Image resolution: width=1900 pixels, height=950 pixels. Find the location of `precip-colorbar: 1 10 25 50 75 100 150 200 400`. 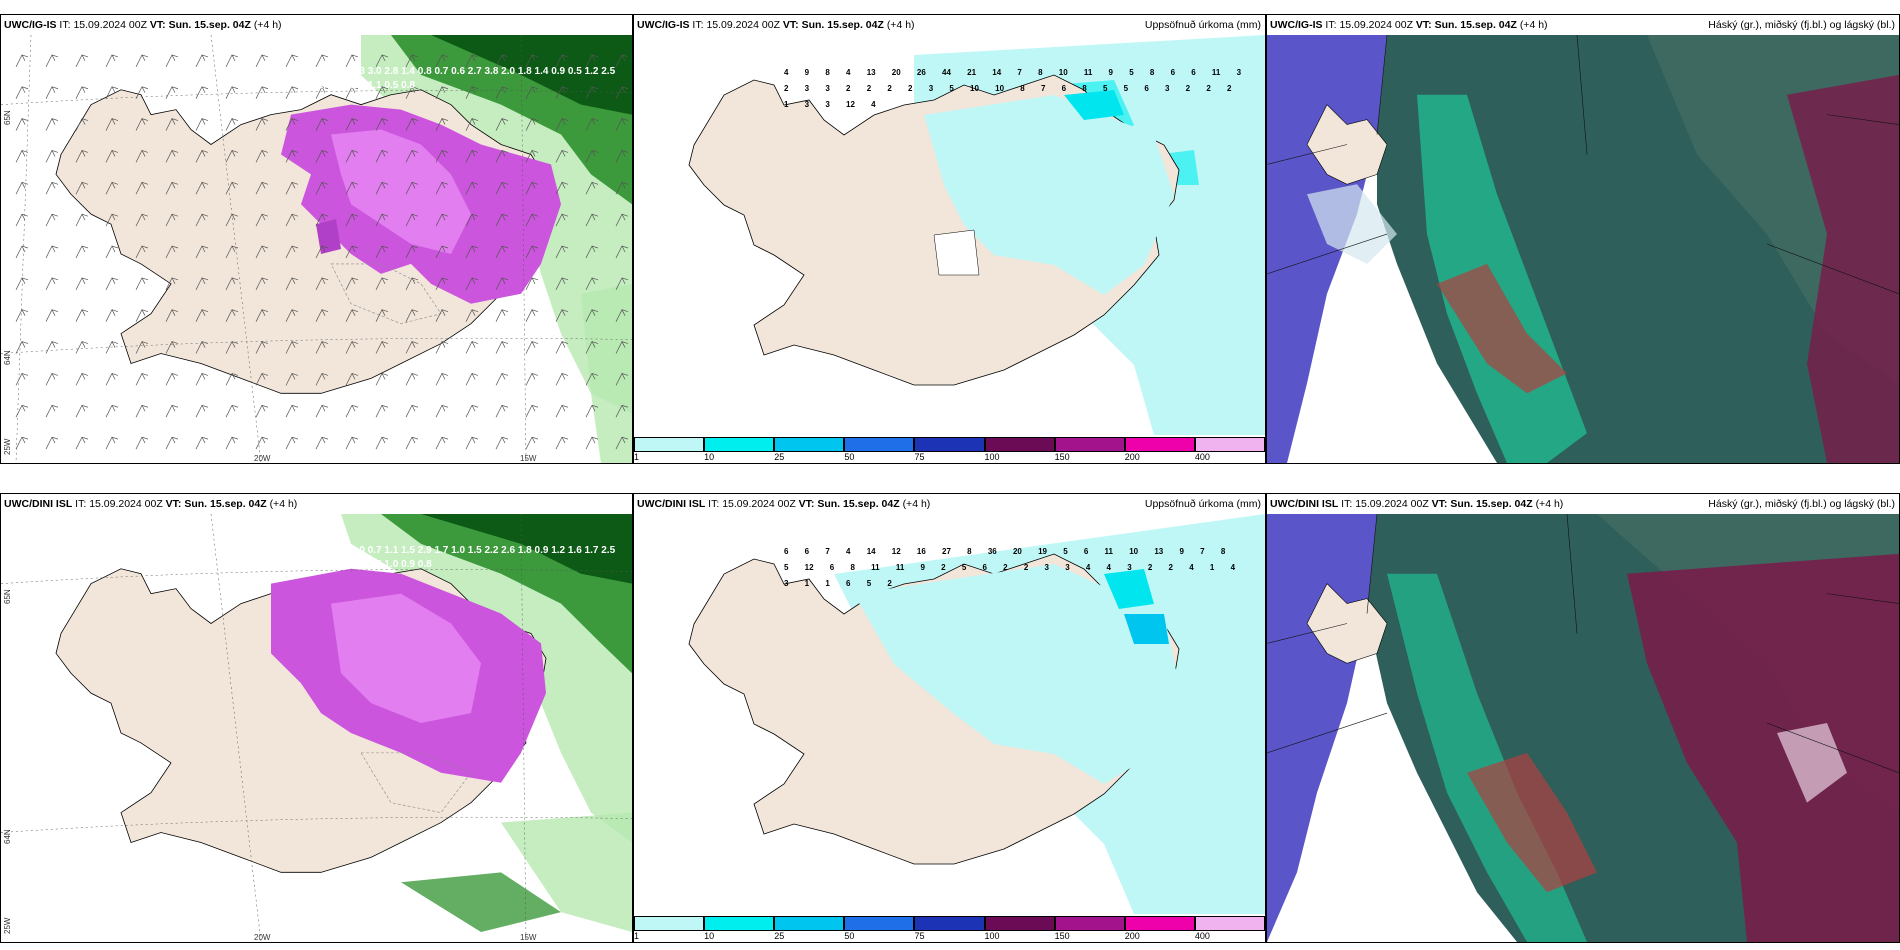

precip-colorbar: 1 10 25 50 75 100 150 200 400 is located at coordinates (949, 449).